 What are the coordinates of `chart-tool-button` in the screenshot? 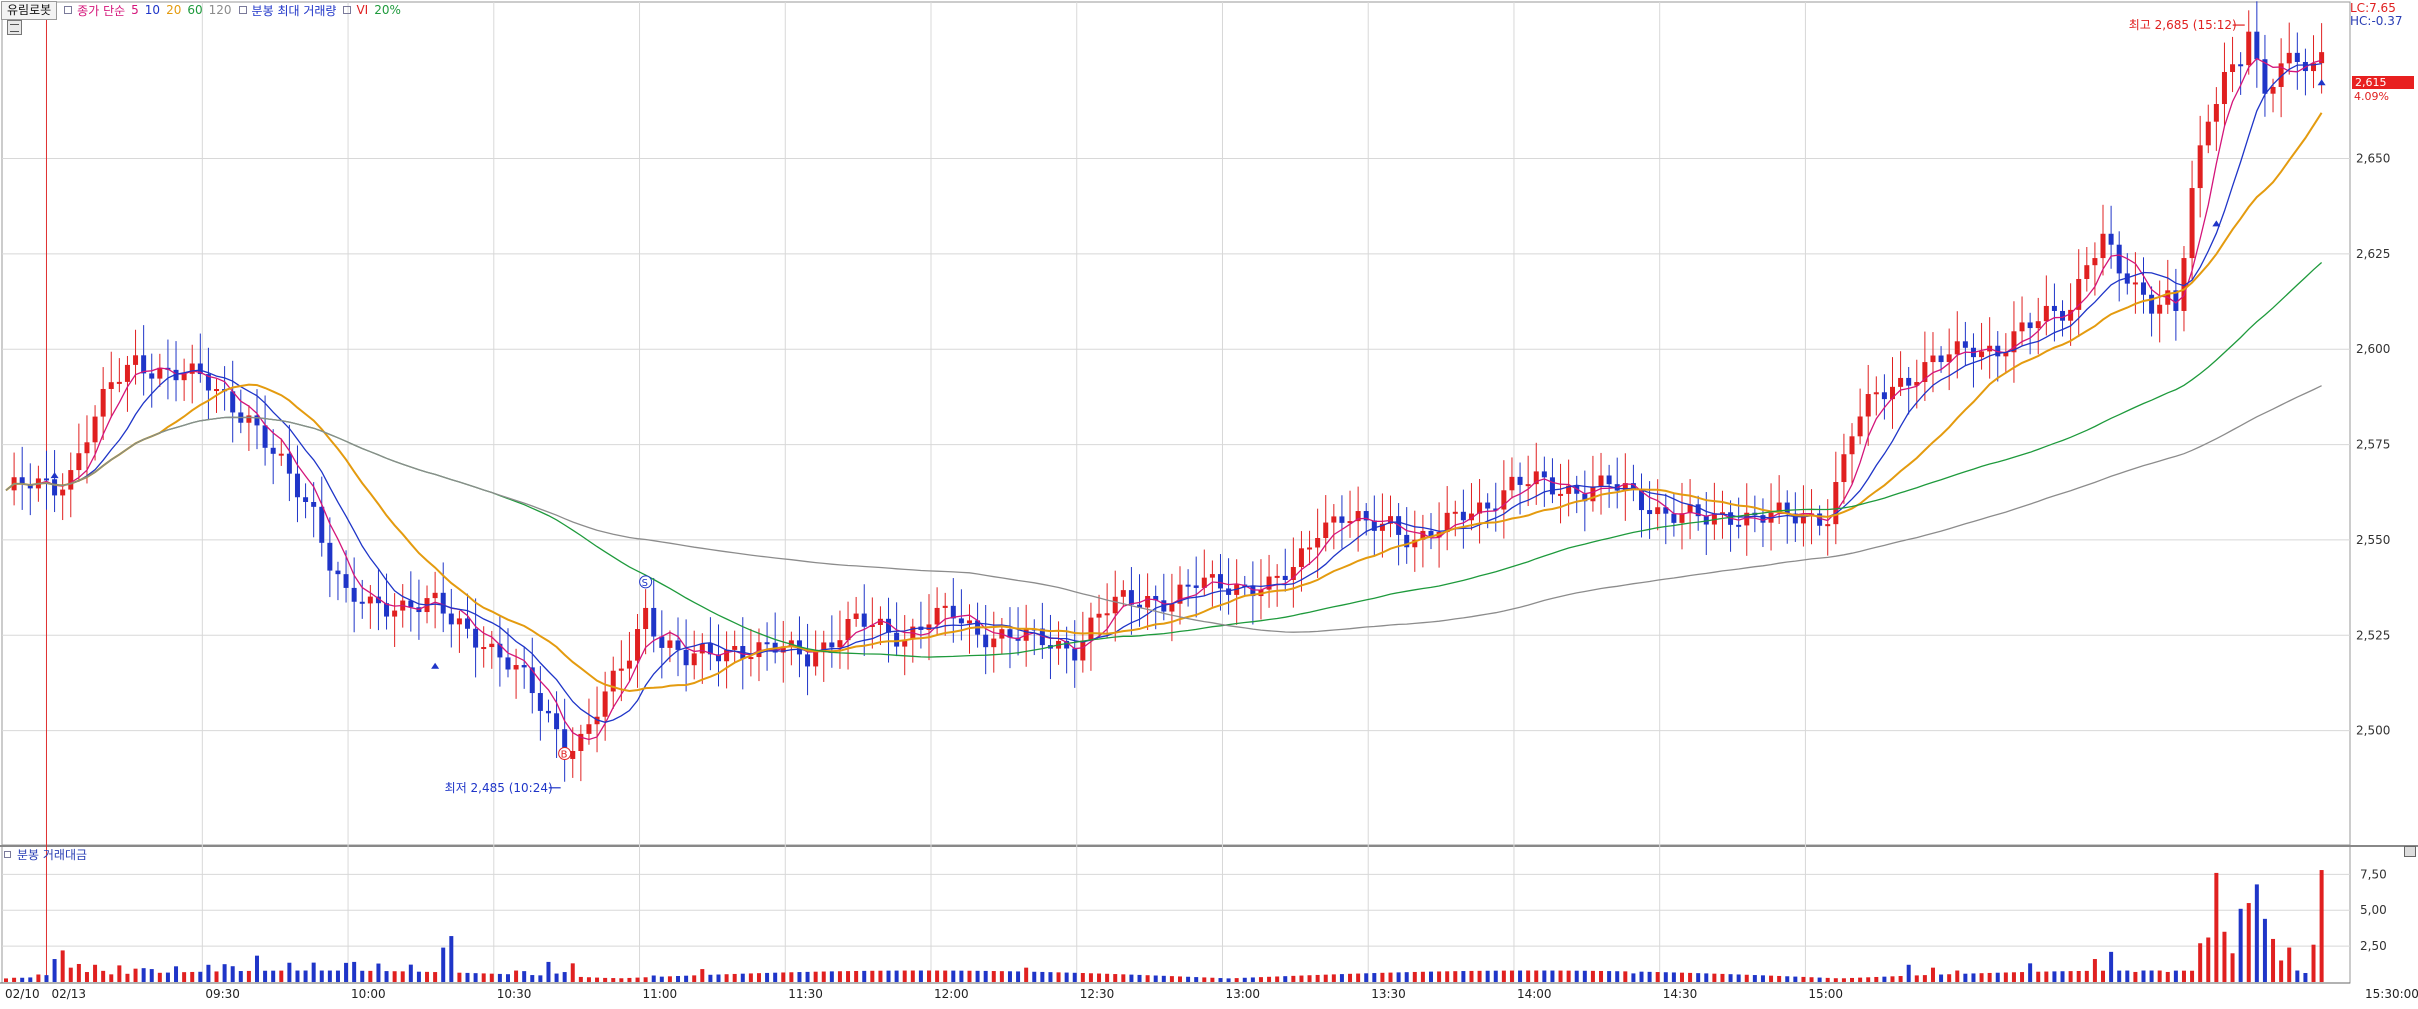 It's located at (14, 27).